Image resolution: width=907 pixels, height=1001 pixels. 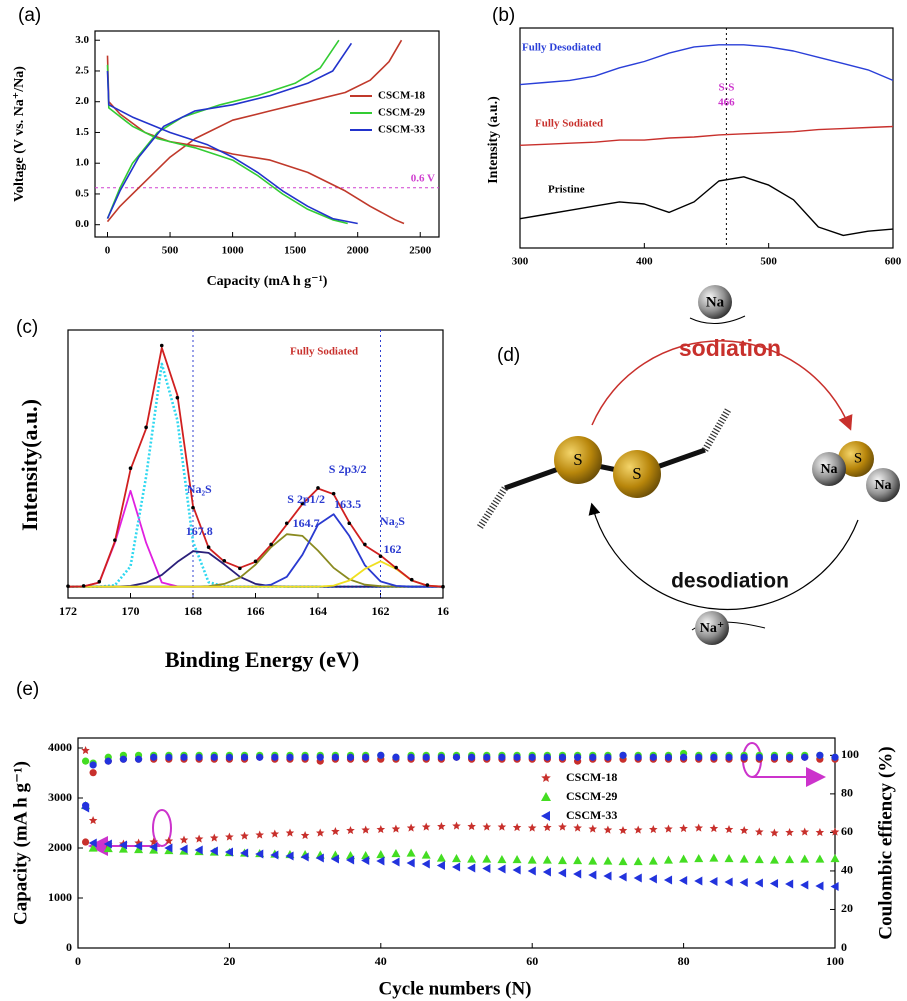 I want to click on y2-tick-label: 20, so click(x=847, y=908).